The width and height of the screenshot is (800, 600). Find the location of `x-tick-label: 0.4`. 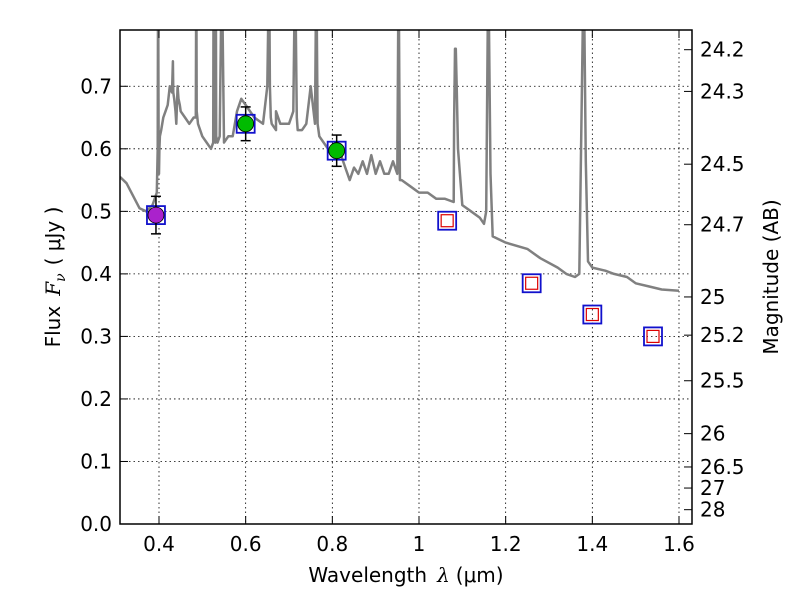

x-tick-label: 0.4 is located at coordinates (159, 544).